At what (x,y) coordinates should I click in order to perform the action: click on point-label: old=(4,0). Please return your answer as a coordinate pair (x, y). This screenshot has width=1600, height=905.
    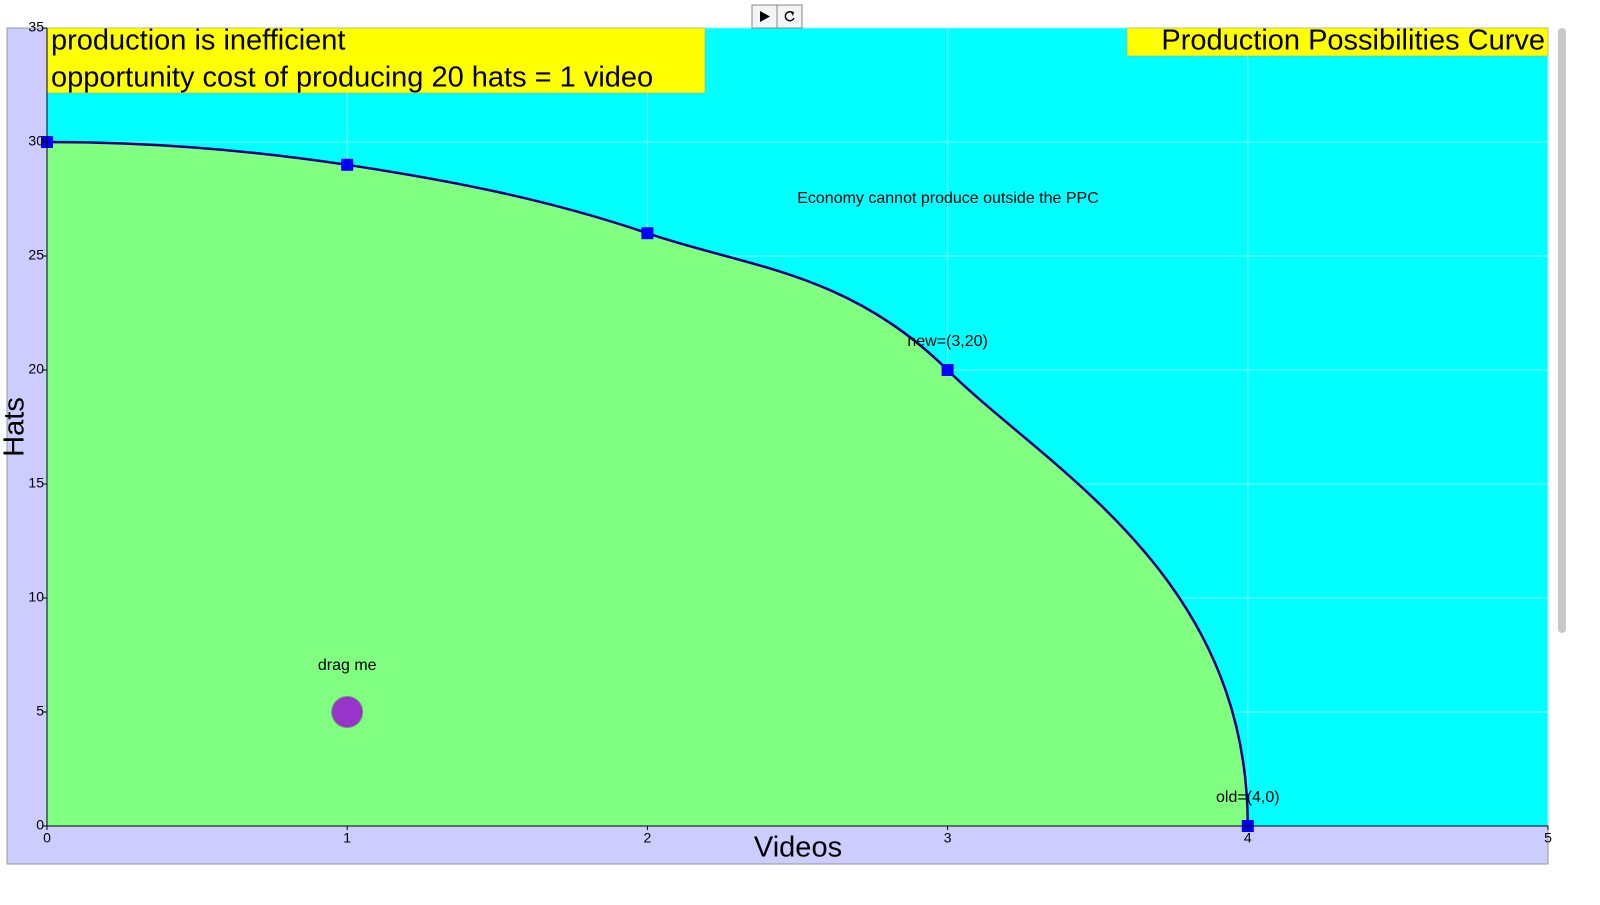
    Looking at the image, I should click on (1248, 797).